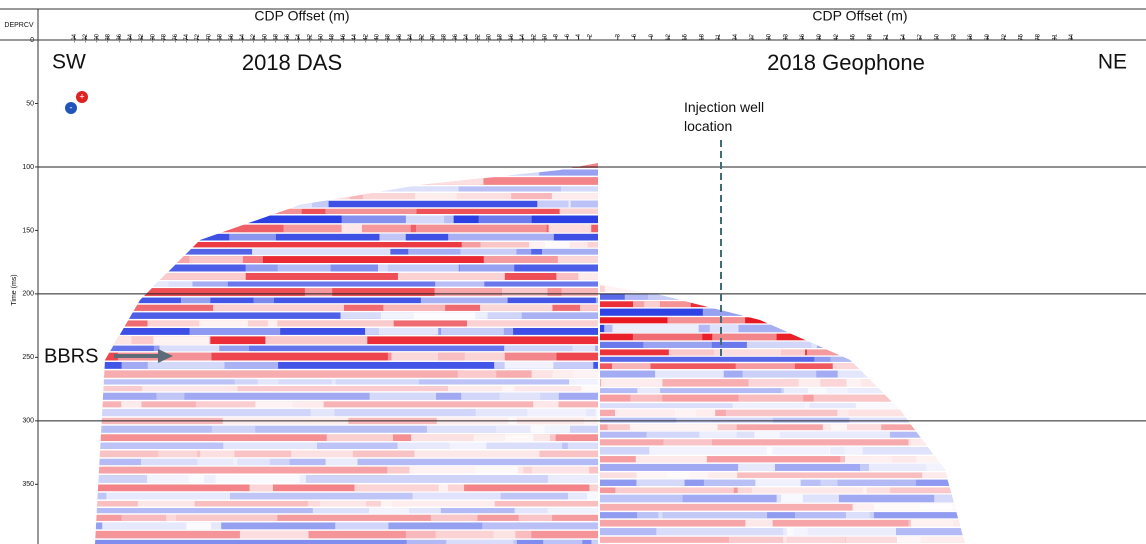 The width and height of the screenshot is (1146, 544). I want to click on x-tick-label: -14, so click(523, 37).